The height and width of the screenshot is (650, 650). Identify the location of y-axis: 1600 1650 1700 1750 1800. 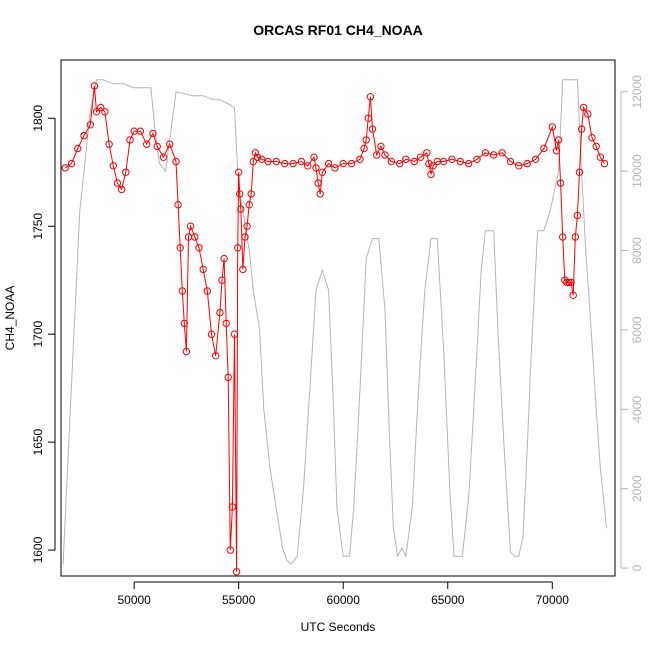
(43, 334).